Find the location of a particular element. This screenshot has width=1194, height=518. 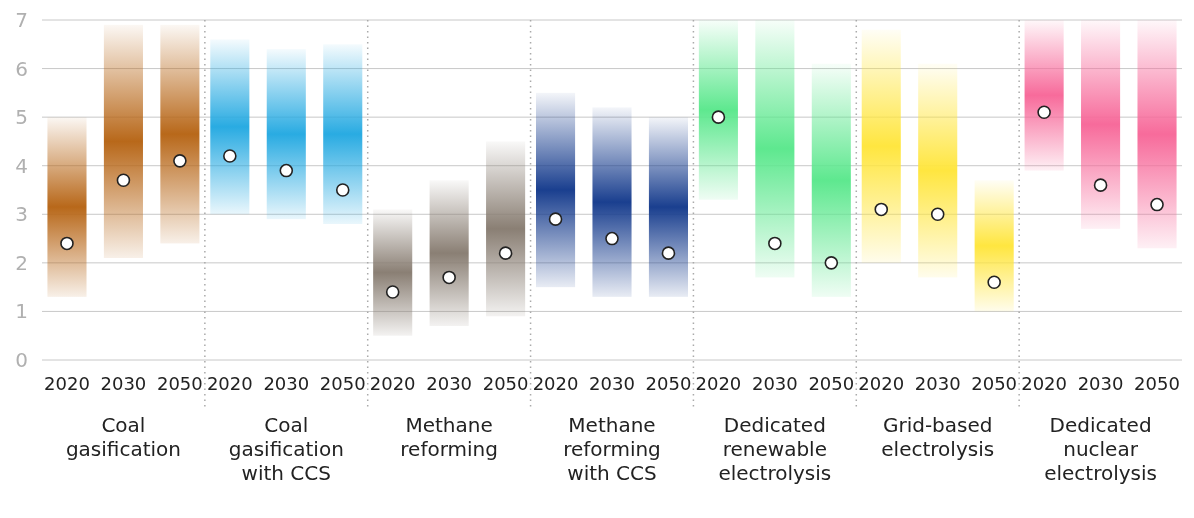

y-tick-label: 1 is located at coordinates (21, 311).